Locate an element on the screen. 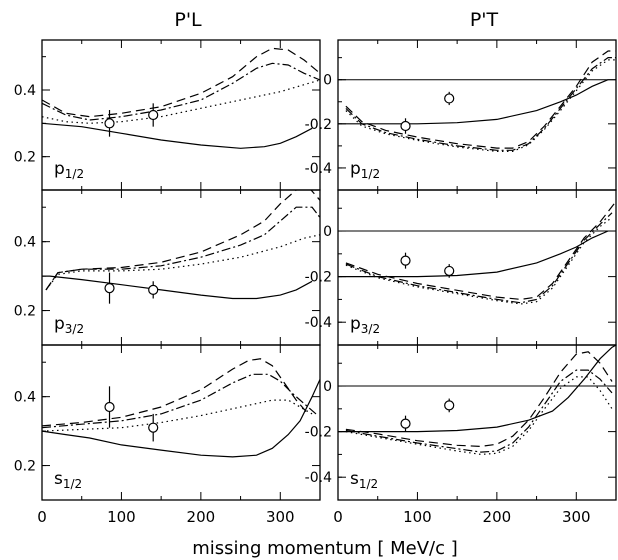 Image resolution: width=618 pixels, height=560 pixels. panel-3: -0.4 -0.2 0 p1/2 is located at coordinates (461, 115).